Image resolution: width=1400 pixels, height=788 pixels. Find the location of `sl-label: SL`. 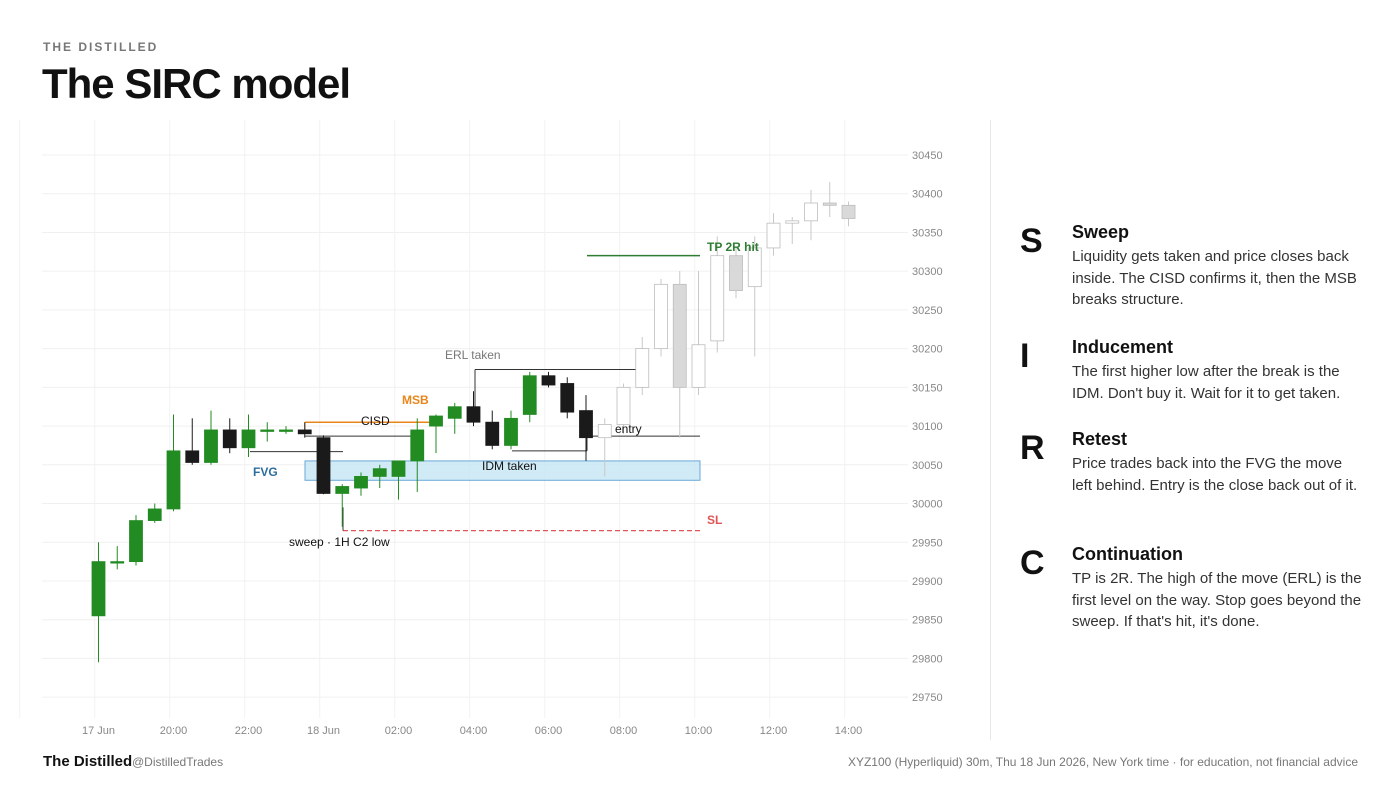

sl-label: SL is located at coordinates (714, 520).